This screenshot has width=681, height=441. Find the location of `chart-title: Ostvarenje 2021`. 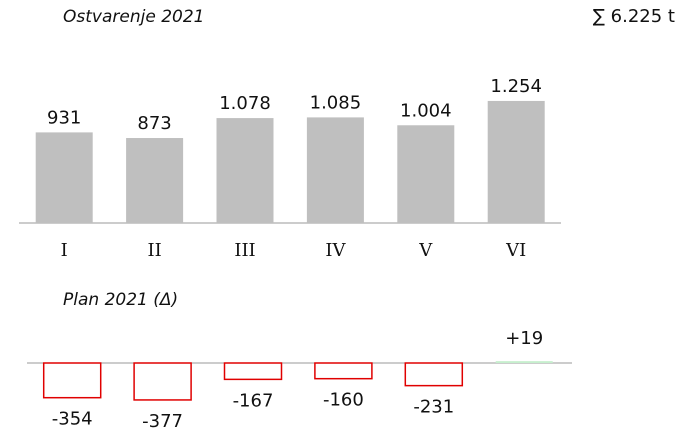

chart-title: Ostvarenje 2021 is located at coordinates (133, 17).